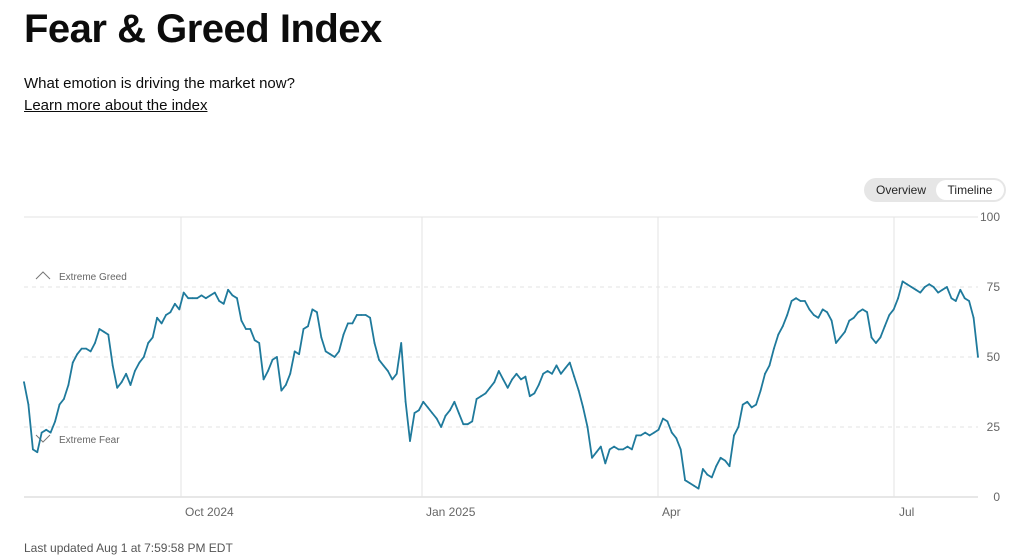 This screenshot has width=1024, height=560. I want to click on page-subtitle: What emotion is driving the market now?, so click(159, 83).